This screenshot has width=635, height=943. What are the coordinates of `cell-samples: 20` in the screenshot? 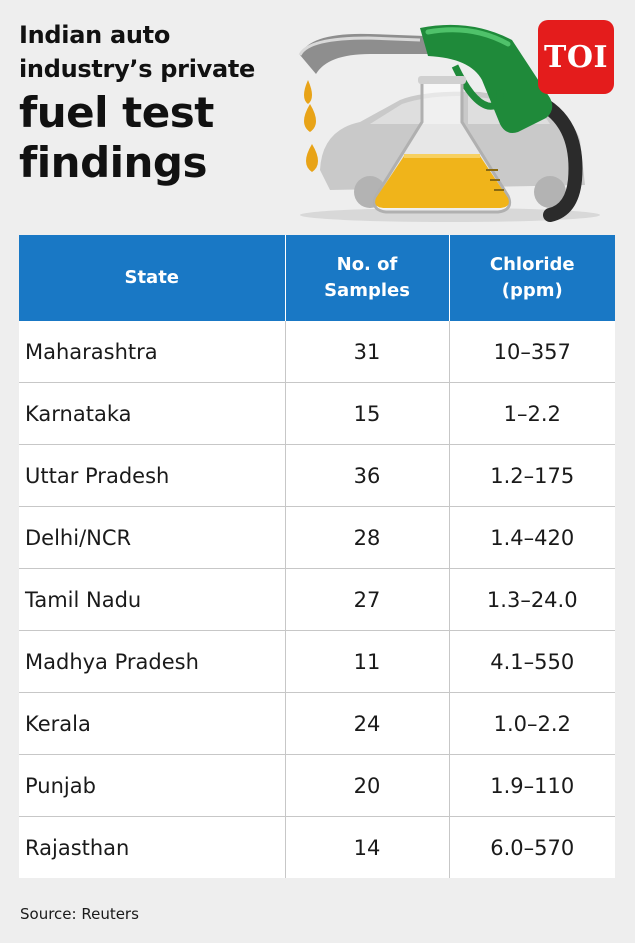 It's located at (367, 785).